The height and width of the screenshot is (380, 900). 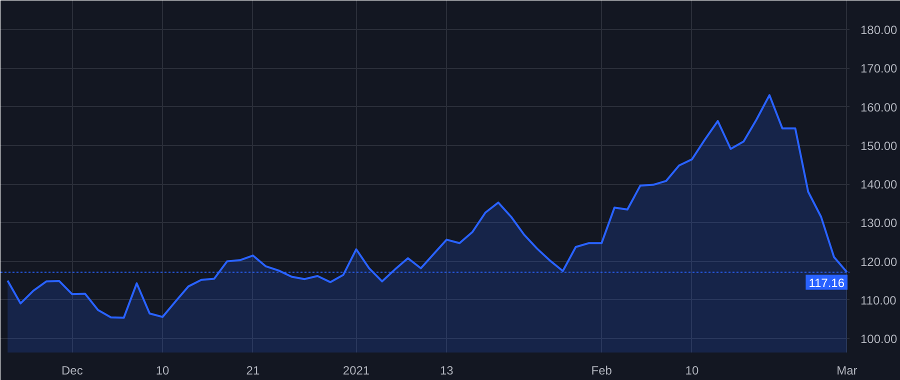 What do you see at coordinates (878, 300) in the screenshot?
I see `y-tick-label: 110.00` at bounding box center [878, 300].